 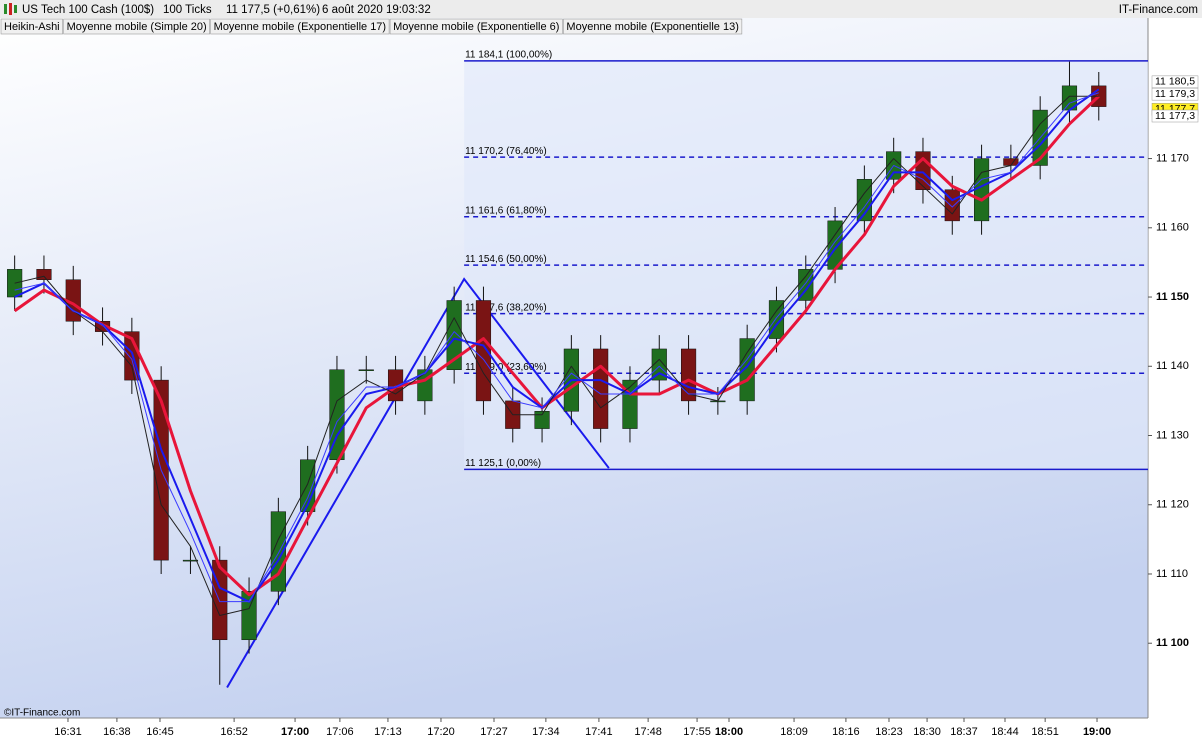 I want to click on x-tick-label: 17:55, so click(x=697, y=732).